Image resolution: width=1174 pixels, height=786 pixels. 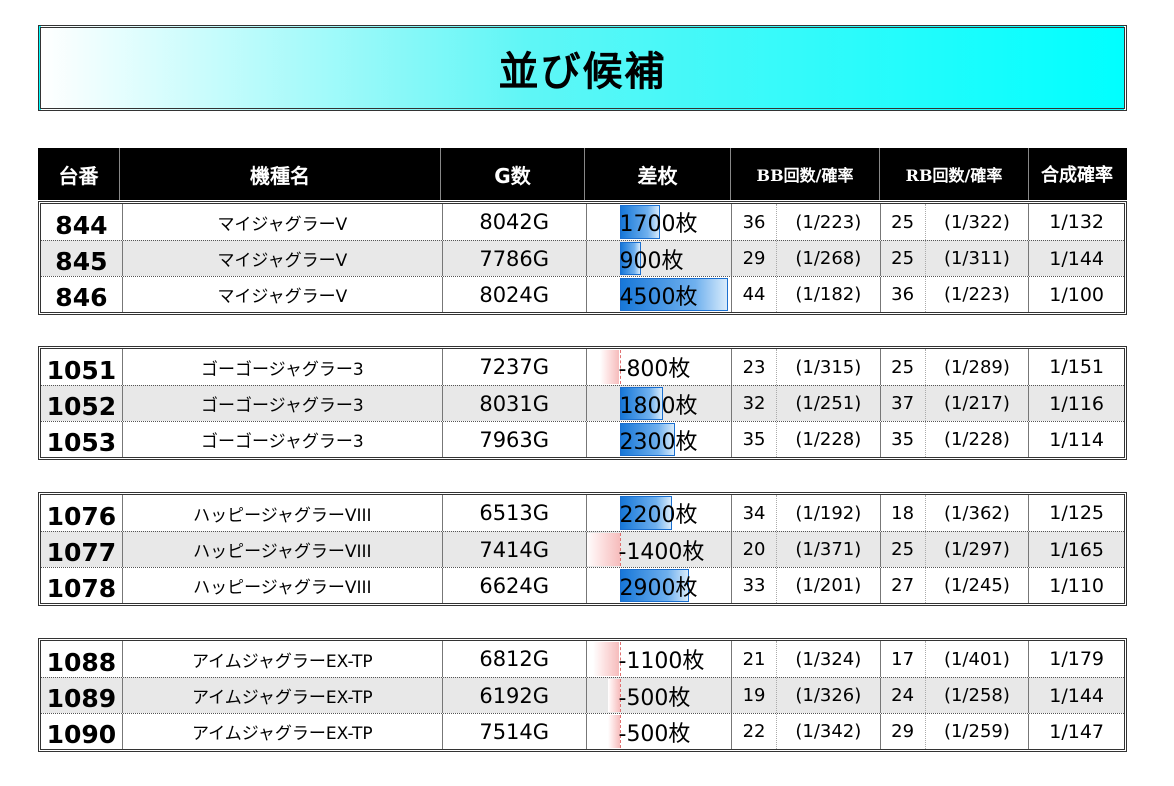 What do you see at coordinates (754, 659) in the screenshot?
I see `bb-count: 21` at bounding box center [754, 659].